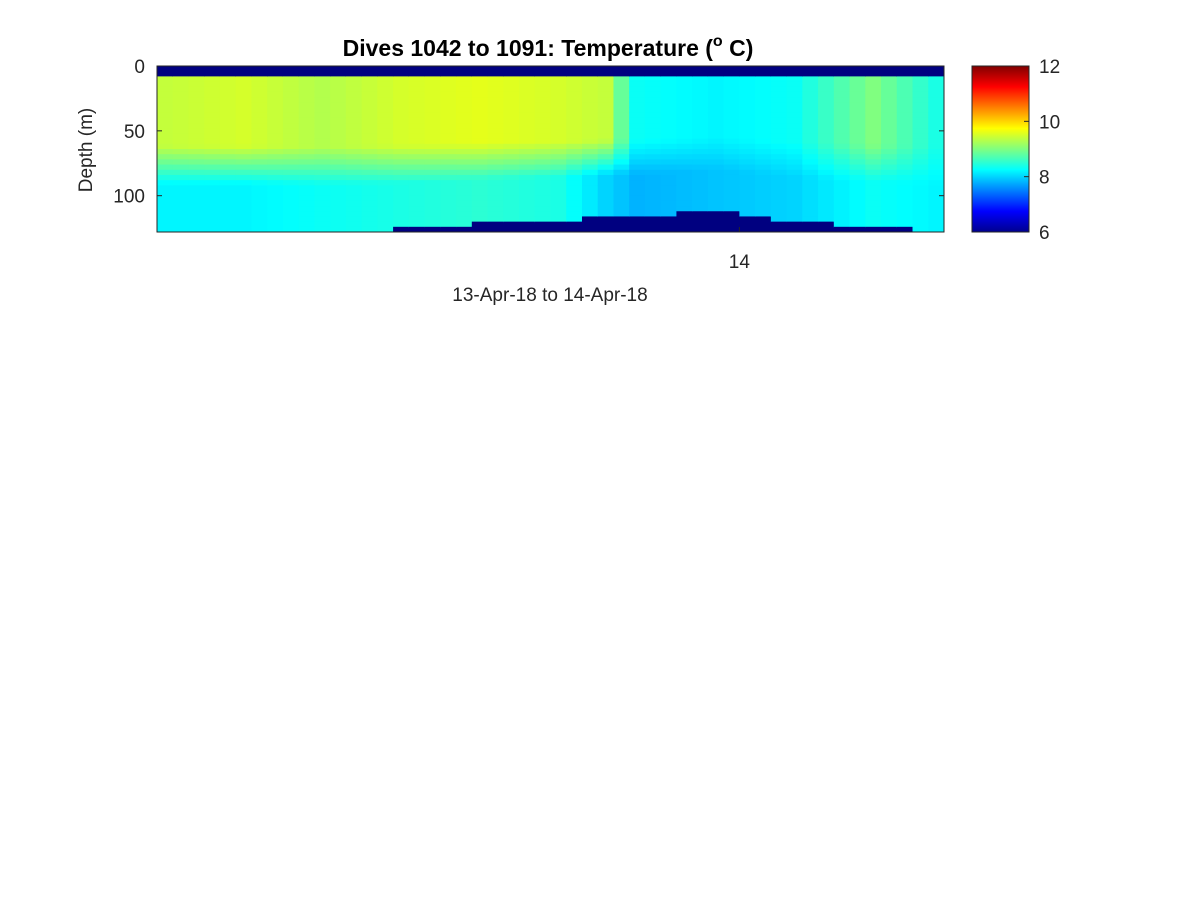 Image resolution: width=1200 pixels, height=900 pixels. I want to click on colorbar-tick-label: 6, so click(1044, 233).